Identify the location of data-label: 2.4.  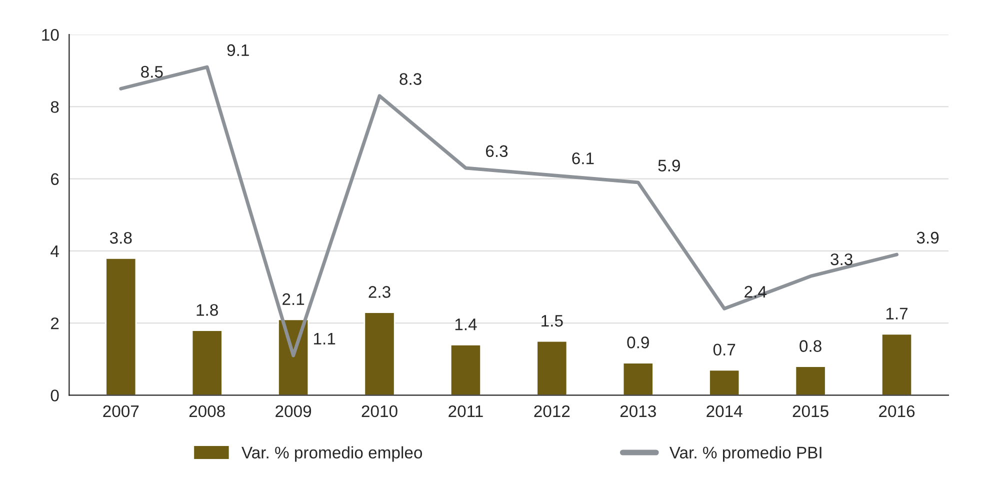
(755, 292).